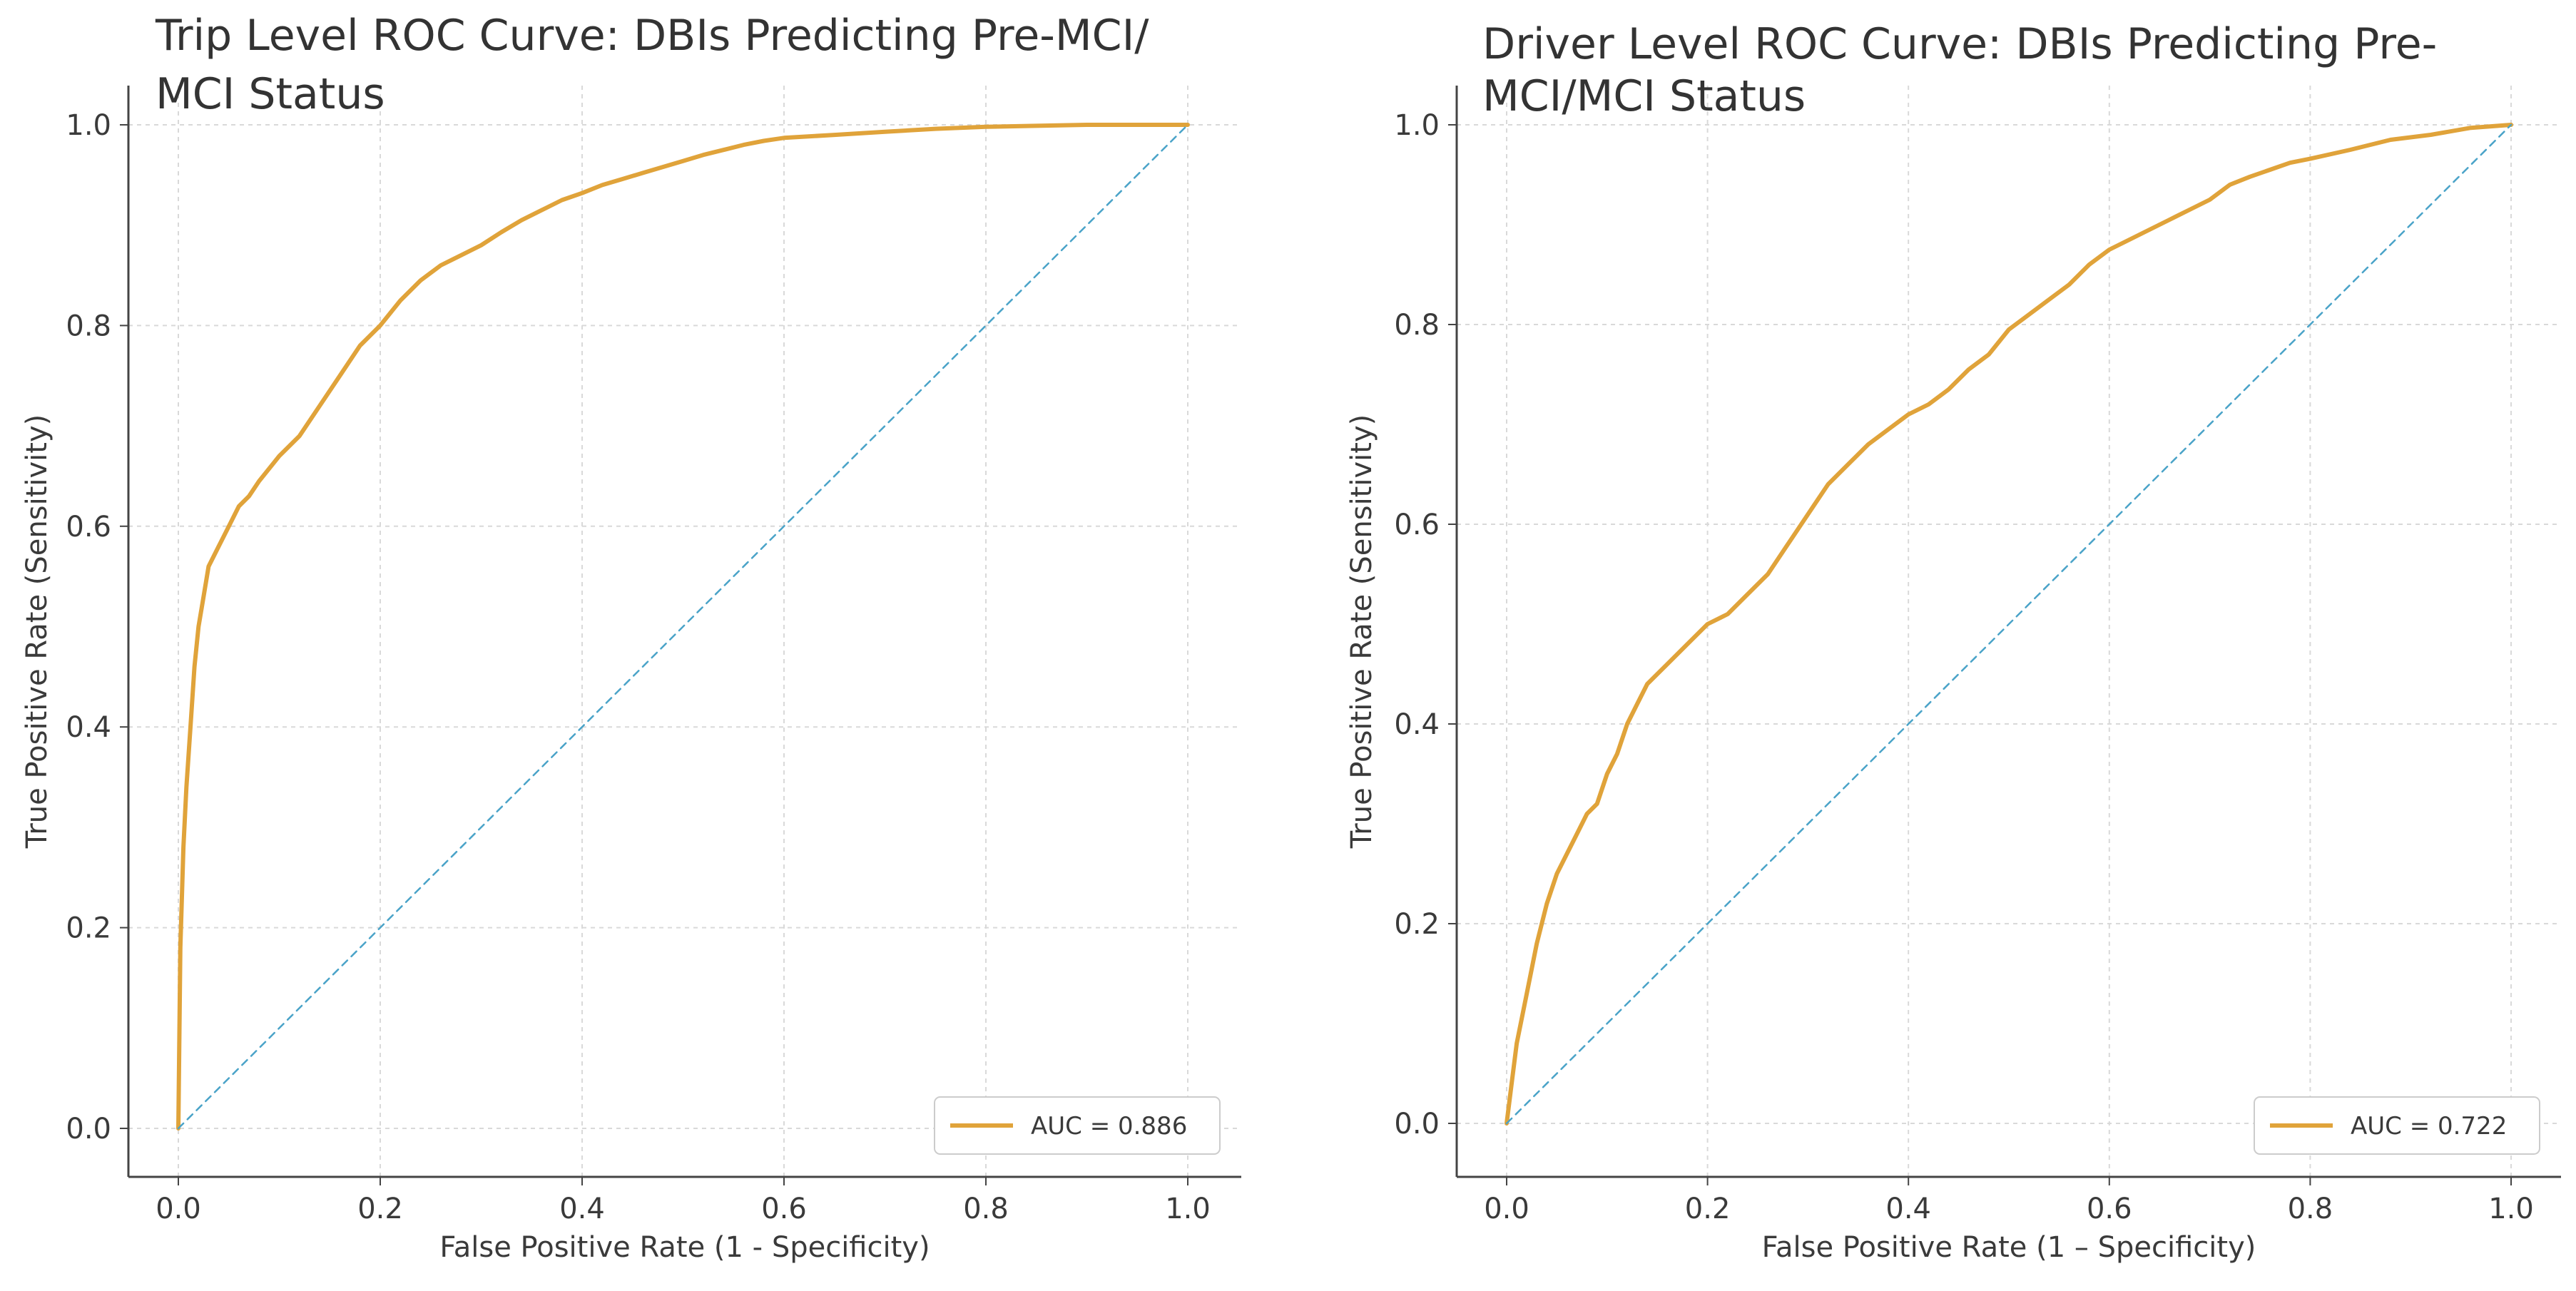 The height and width of the screenshot is (1291, 2576). I want to click on legend: AUC = 0.886, so click(1077, 1125).